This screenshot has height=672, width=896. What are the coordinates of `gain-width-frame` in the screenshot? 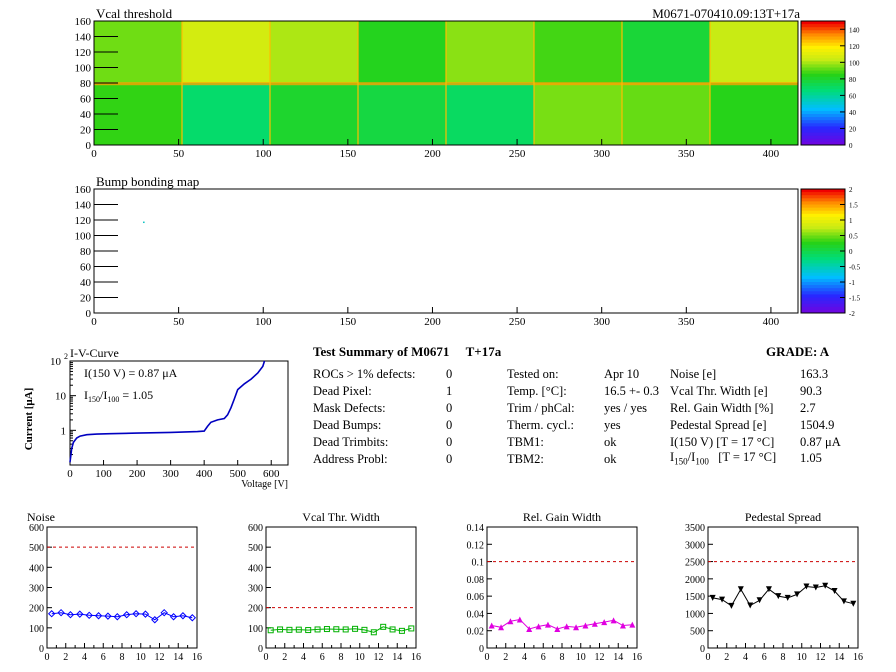 It's located at (562, 587).